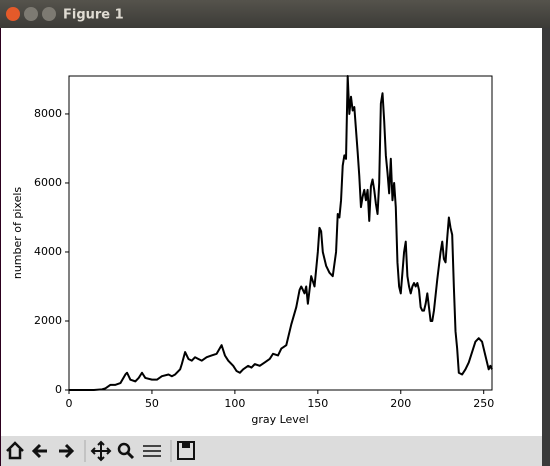 This screenshot has width=550, height=466. What do you see at coordinates (39, 451) in the screenshot?
I see `back-button` at bounding box center [39, 451].